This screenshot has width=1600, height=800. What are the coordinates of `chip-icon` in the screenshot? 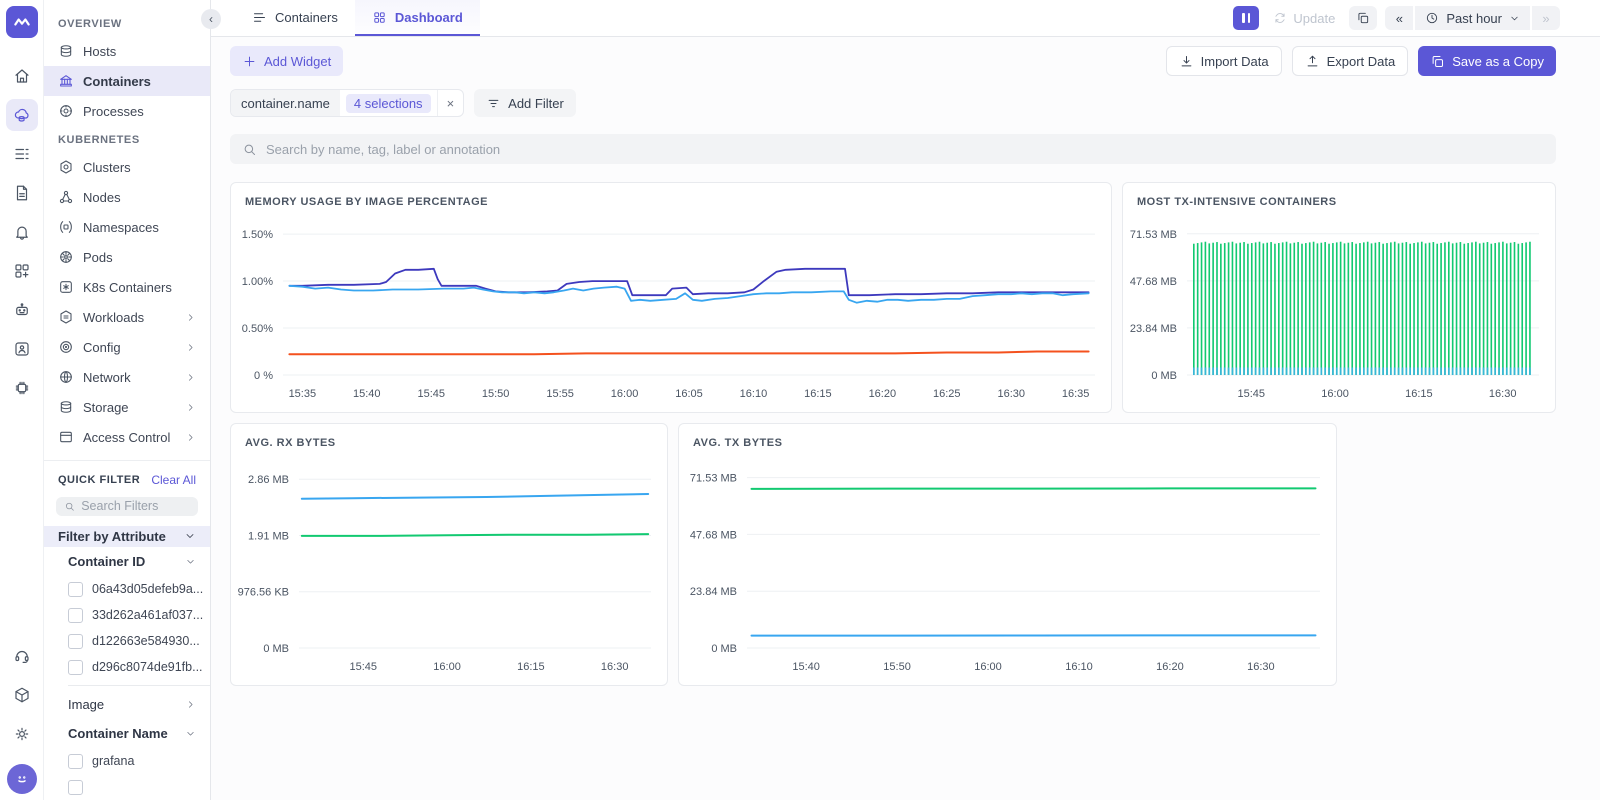 It's located at (22, 388).